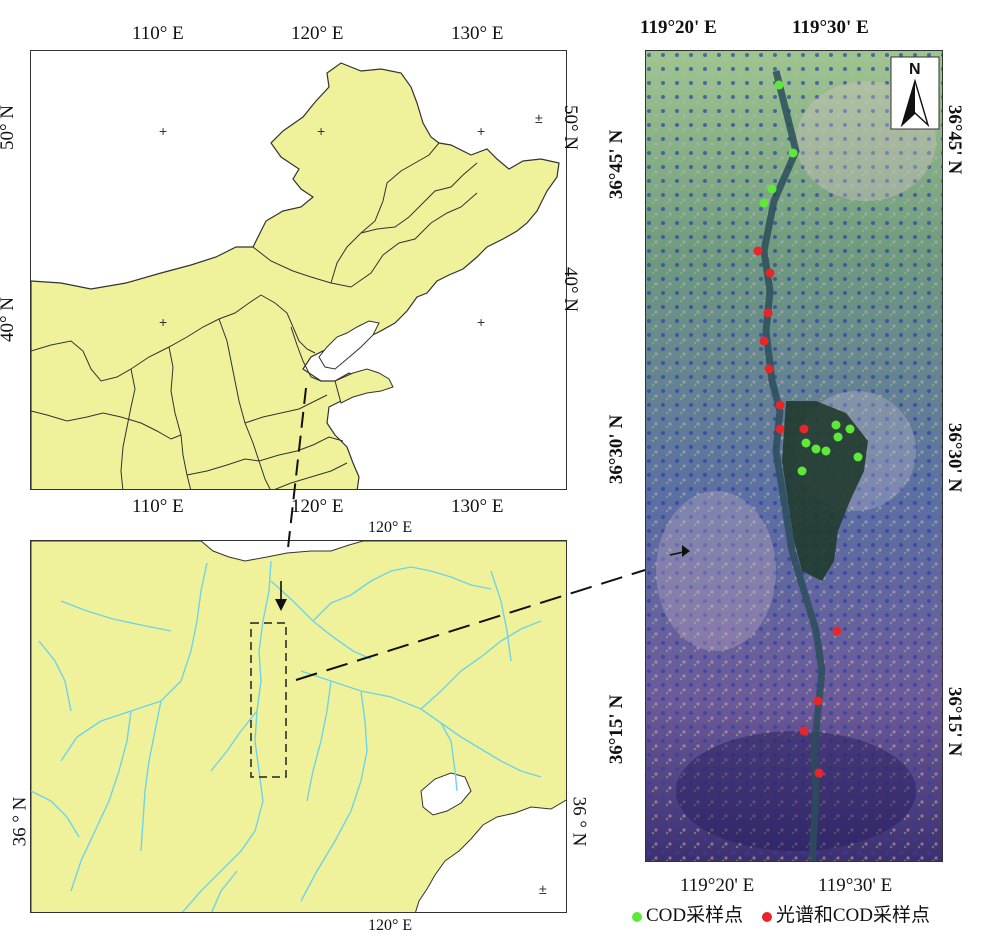 The width and height of the screenshot is (1000, 942). Describe the element at coordinates (317, 33) in the screenshot. I see `top-map-top-tick-120: 120° E` at that location.